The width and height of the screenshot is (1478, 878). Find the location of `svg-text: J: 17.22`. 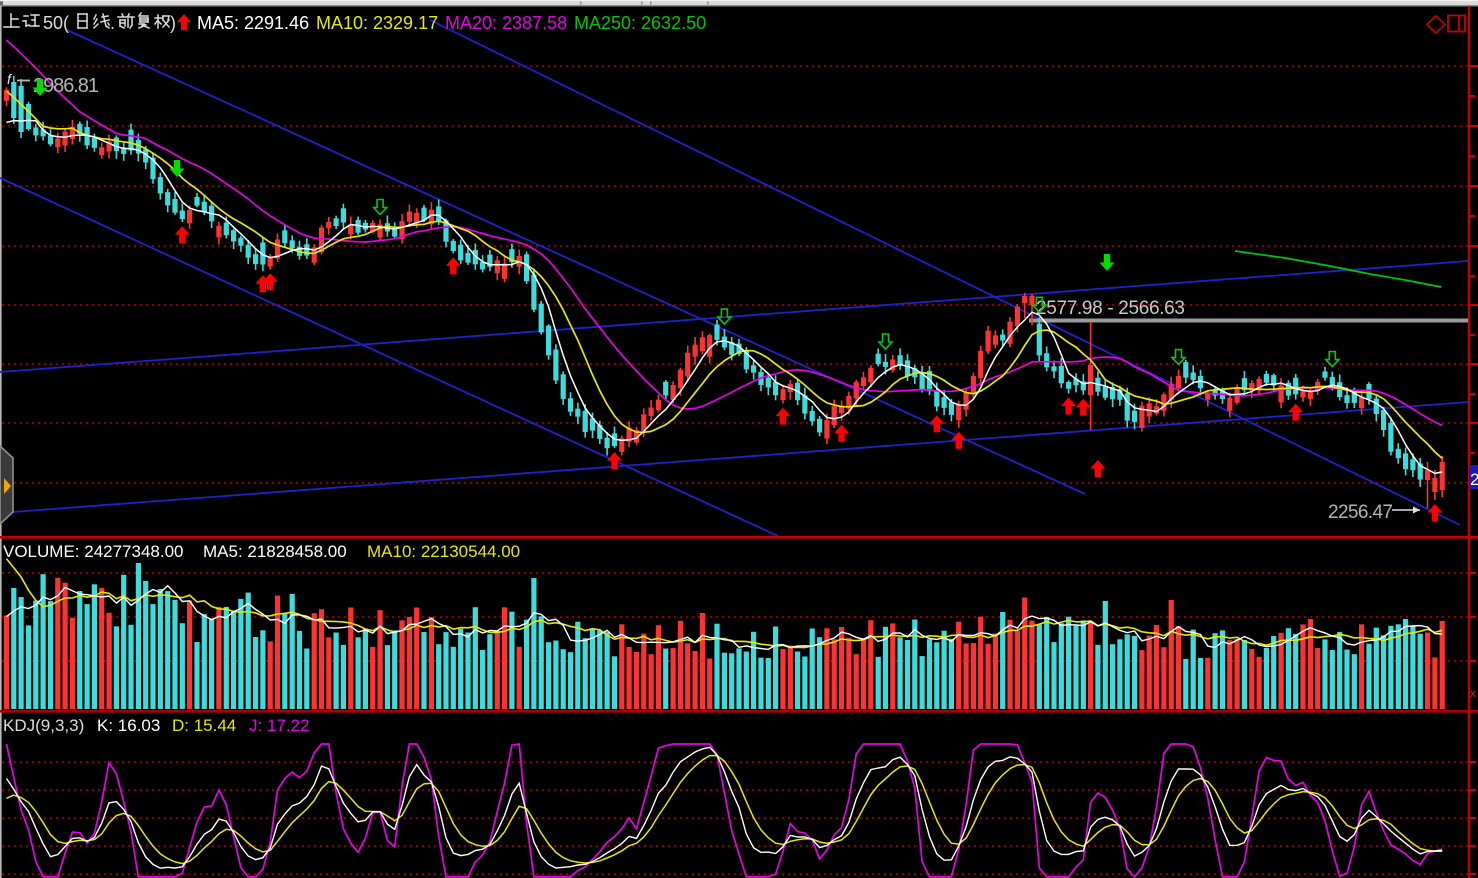

svg-text: J: 17.22 is located at coordinates (279, 725).